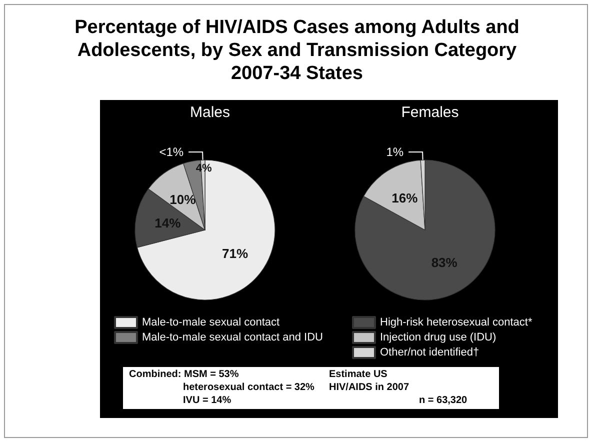 Image resolution: width=594 pixels, height=444 pixels. What do you see at coordinates (210, 112) in the screenshot?
I see `slice-label: Males` at bounding box center [210, 112].